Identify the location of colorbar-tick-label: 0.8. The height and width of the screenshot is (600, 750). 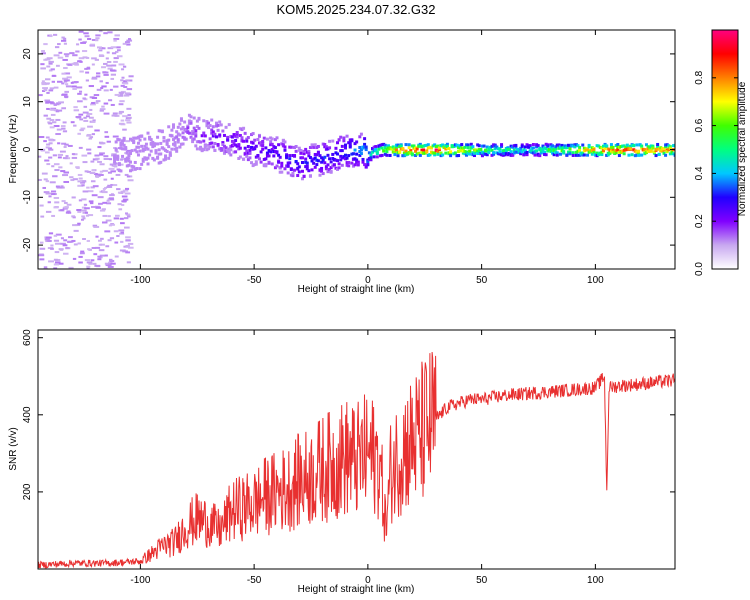
(699, 77).